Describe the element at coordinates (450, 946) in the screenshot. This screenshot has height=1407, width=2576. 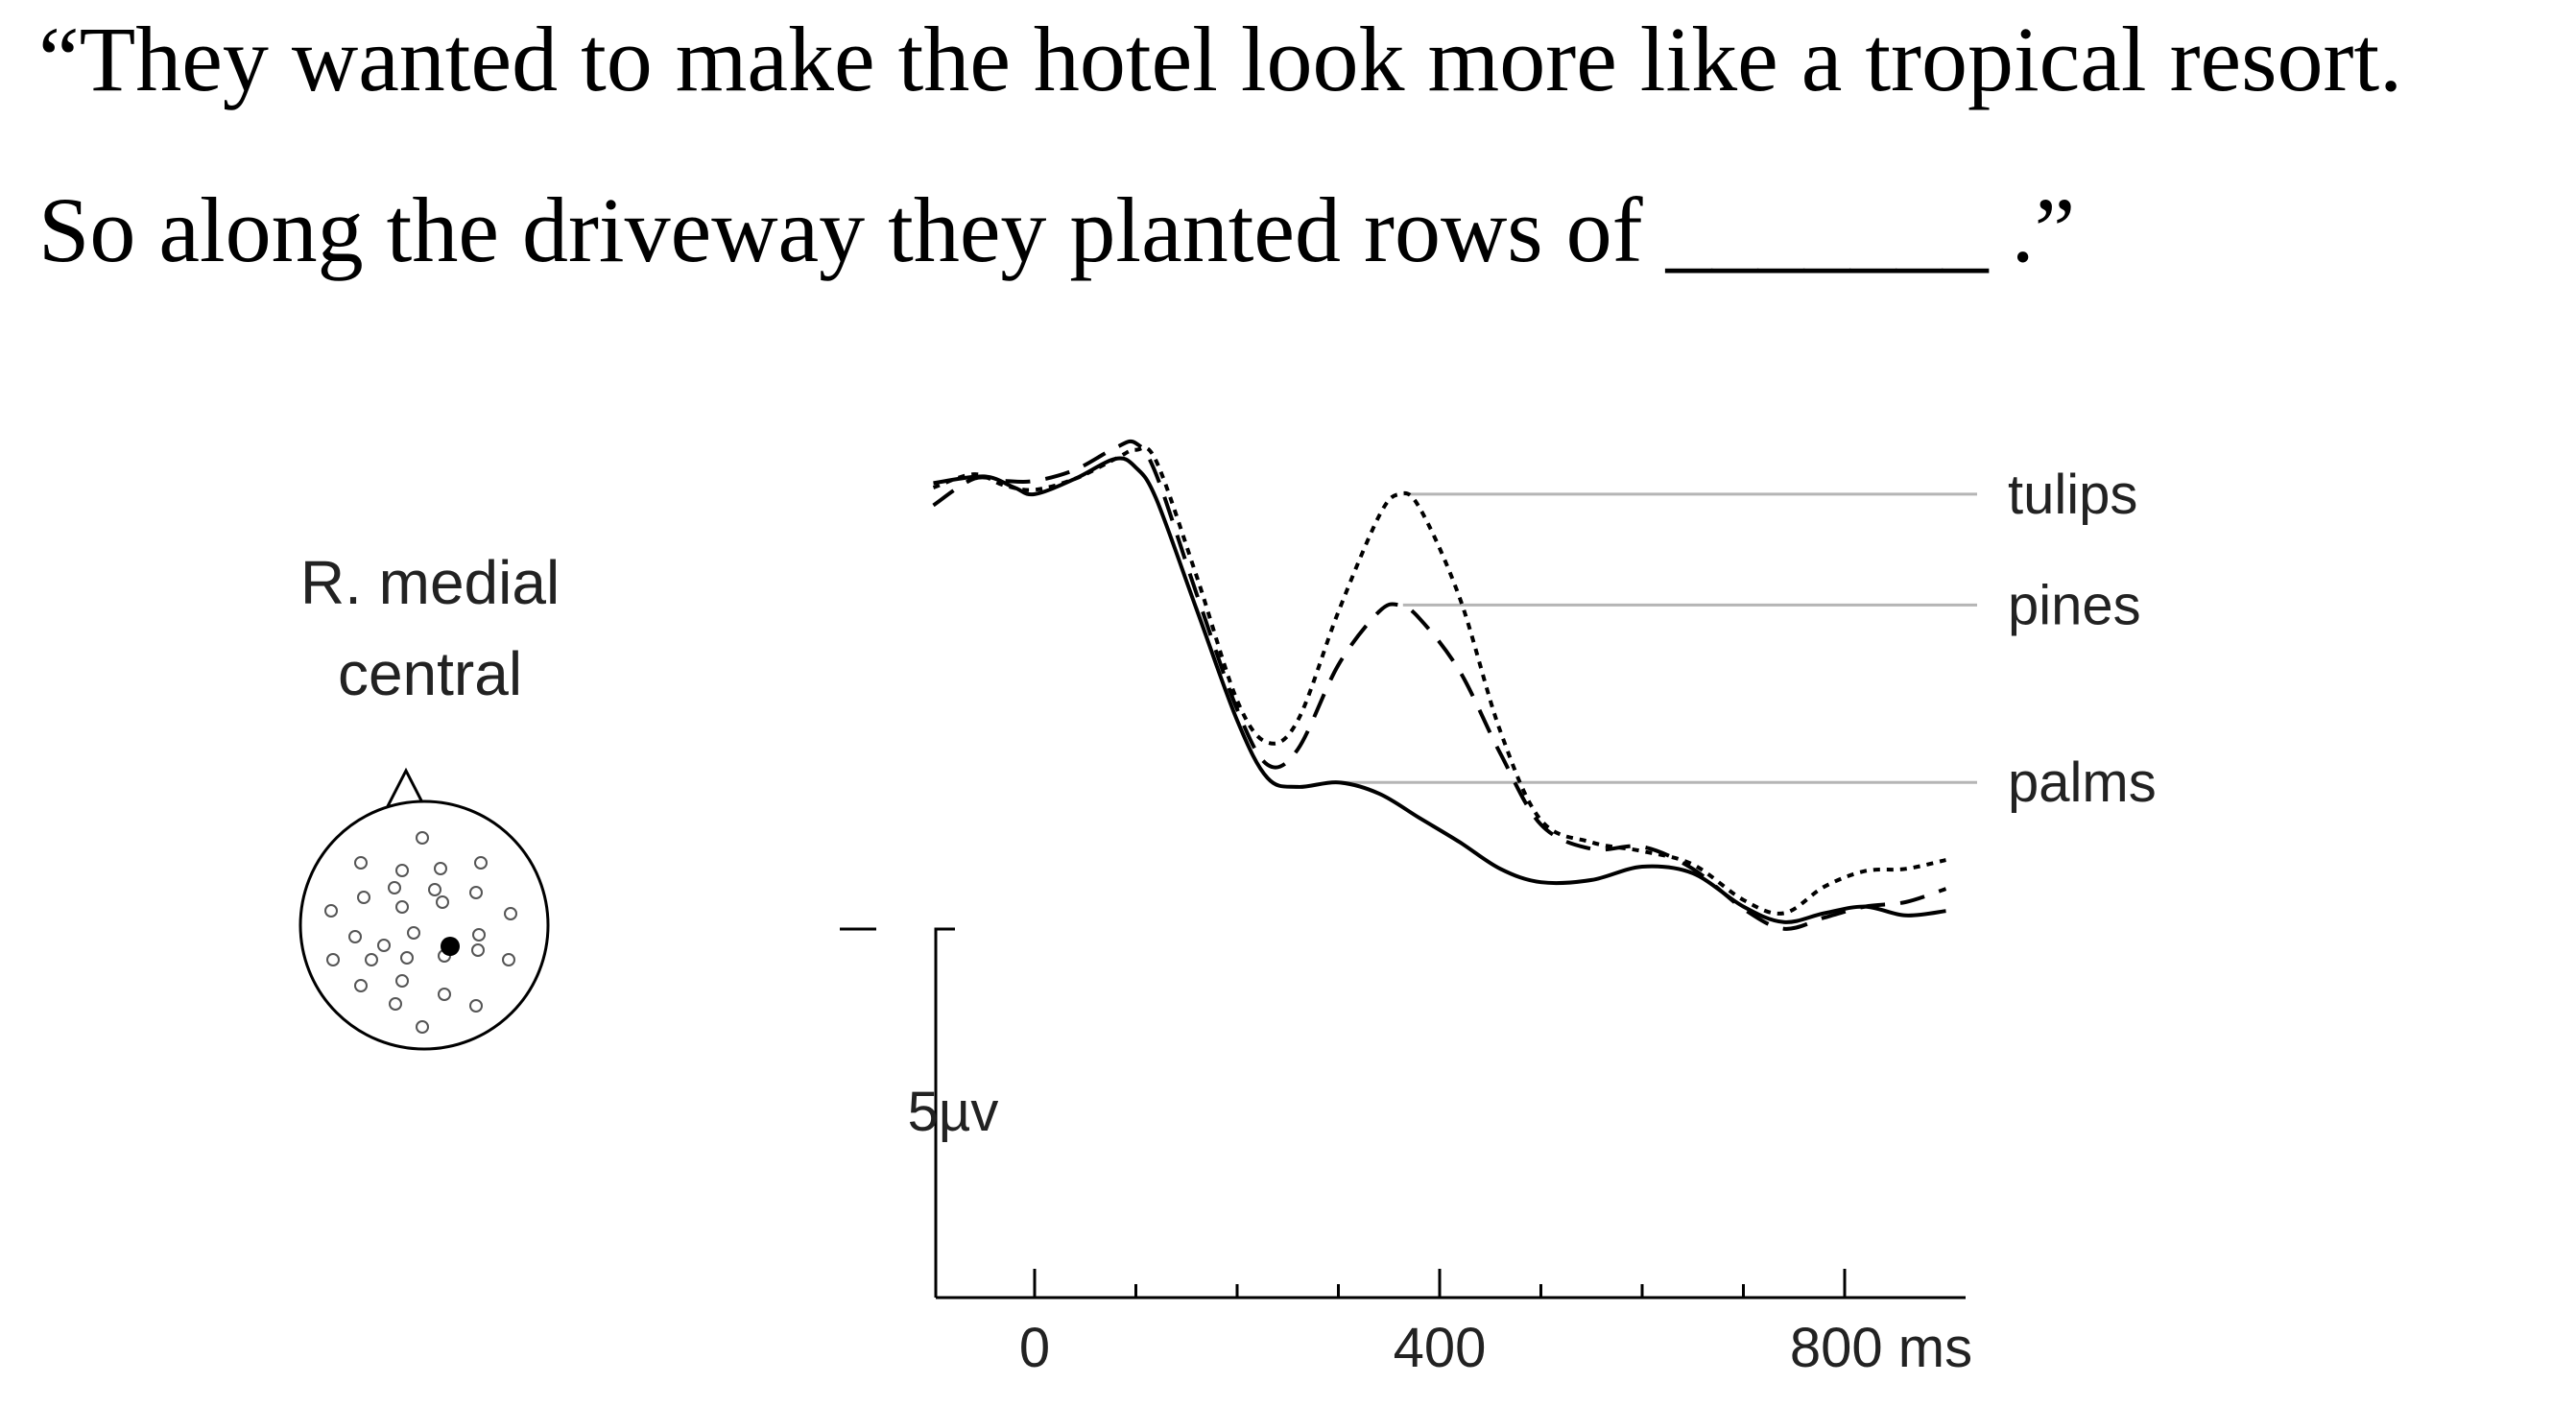
I see `recording-electrode` at that location.